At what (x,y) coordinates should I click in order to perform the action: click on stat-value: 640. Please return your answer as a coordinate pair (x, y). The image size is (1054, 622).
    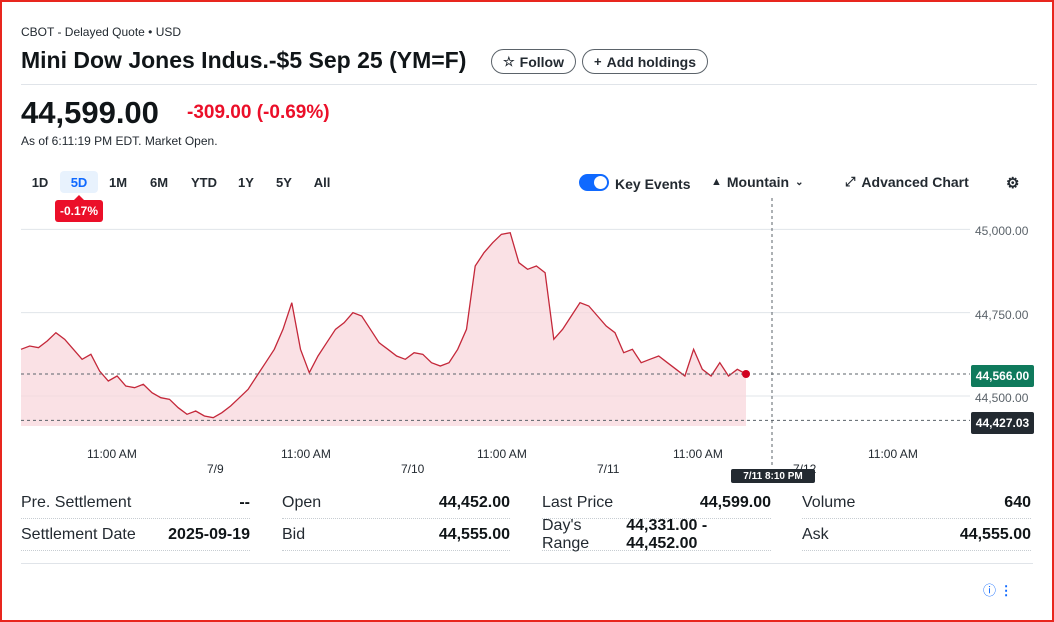
    Looking at the image, I should click on (1017, 502).